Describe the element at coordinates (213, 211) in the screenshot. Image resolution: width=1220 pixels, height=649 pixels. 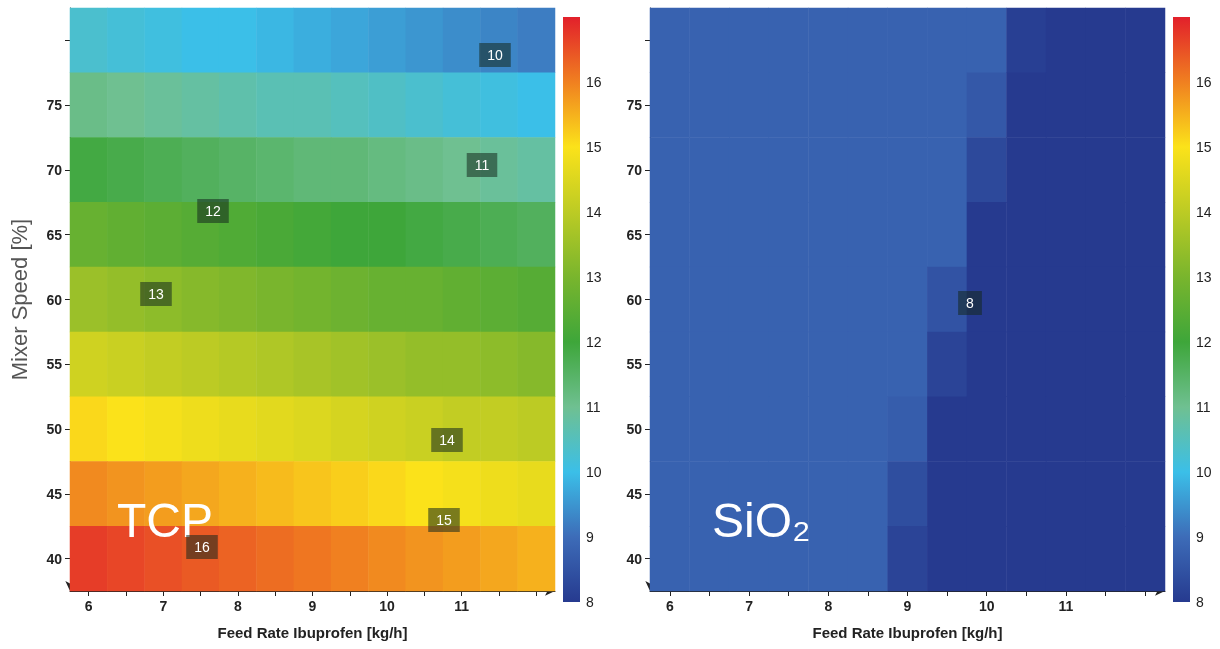
I see `annotation: 12` at that location.